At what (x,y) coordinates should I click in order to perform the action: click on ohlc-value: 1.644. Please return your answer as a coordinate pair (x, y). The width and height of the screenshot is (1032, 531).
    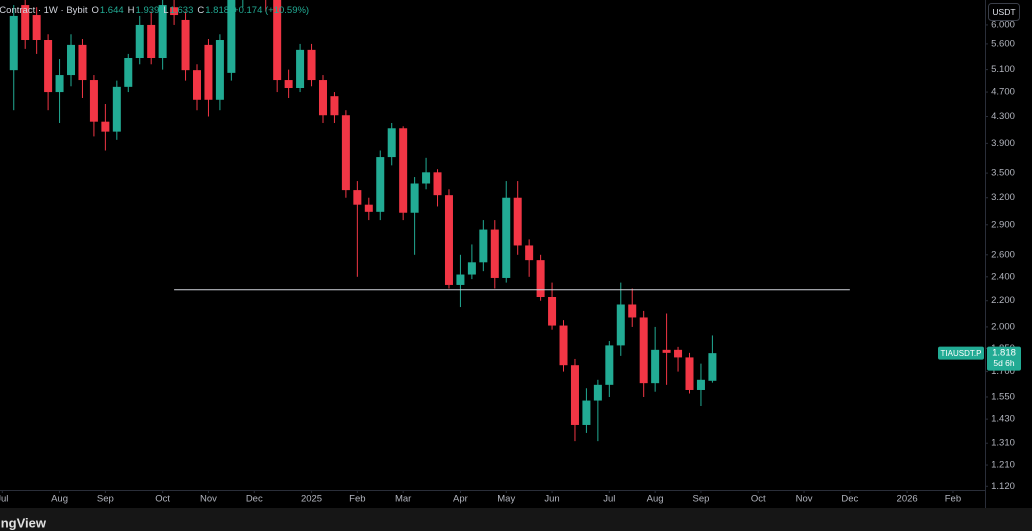
    Looking at the image, I should click on (111, 10).